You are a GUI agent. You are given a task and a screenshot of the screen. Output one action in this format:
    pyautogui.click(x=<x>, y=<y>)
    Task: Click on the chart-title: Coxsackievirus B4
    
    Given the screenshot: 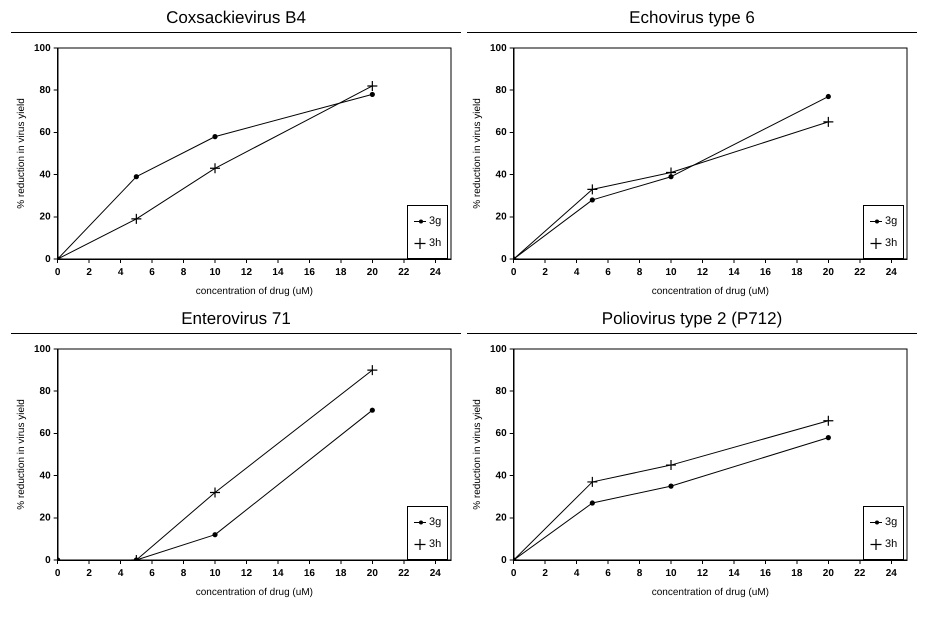 What is the action you would take?
    pyautogui.click(x=236, y=18)
    